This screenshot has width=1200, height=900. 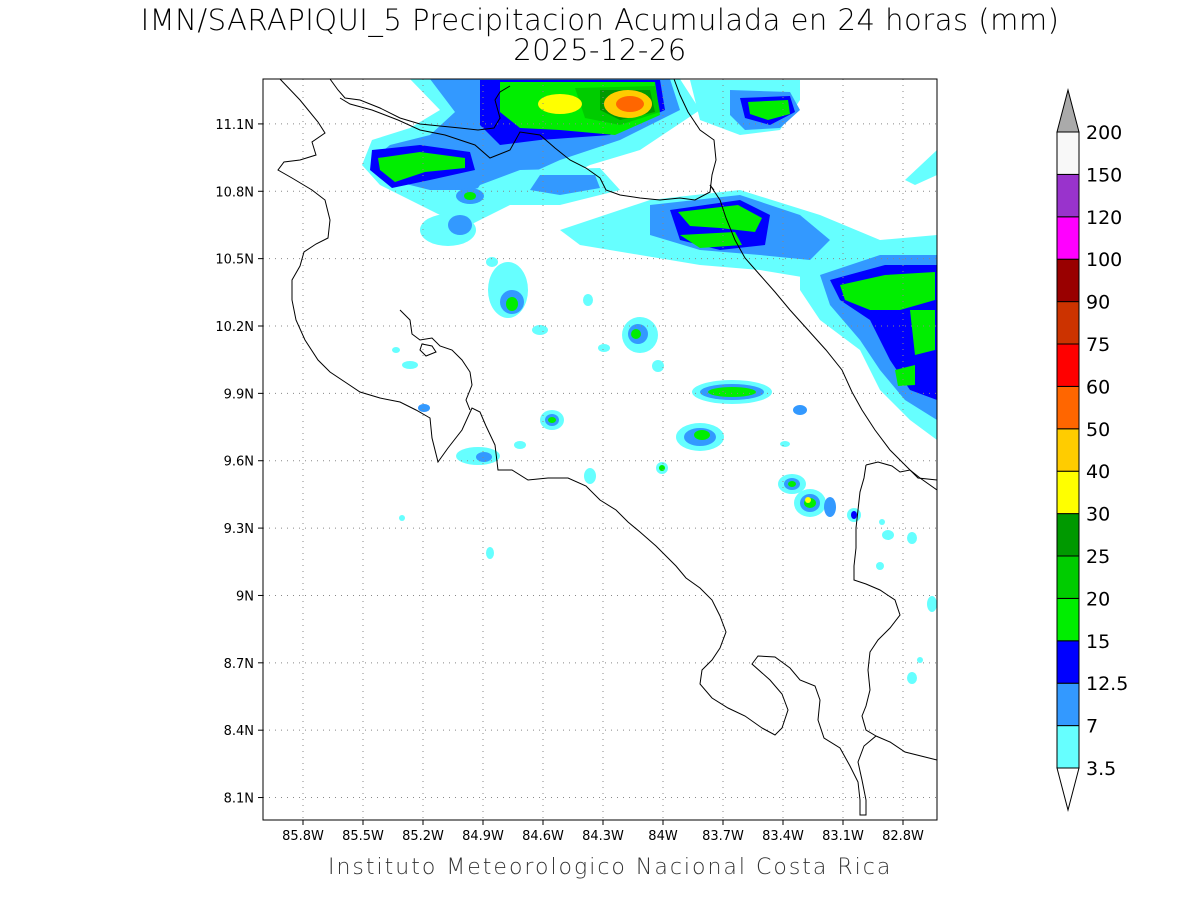 What do you see at coordinates (239, 664) in the screenshot?
I see `lat-tick-label: 8.7N` at bounding box center [239, 664].